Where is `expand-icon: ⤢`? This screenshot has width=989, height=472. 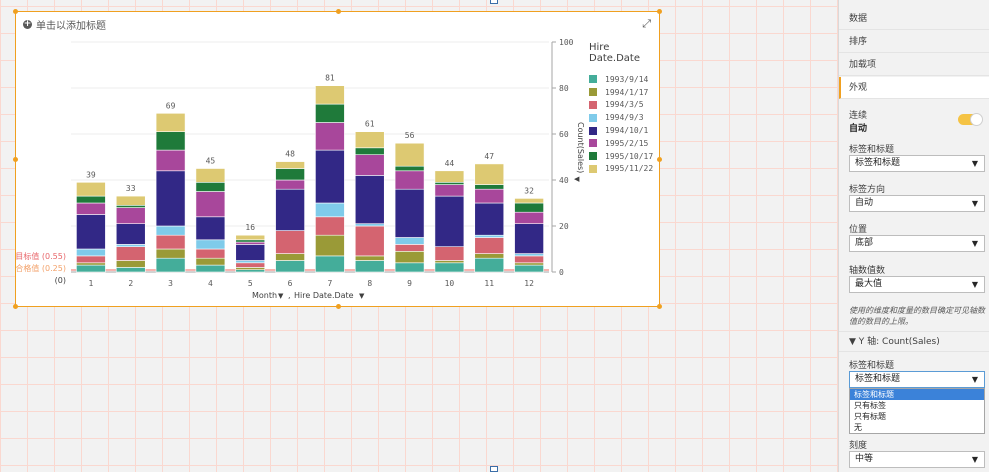 expand-icon: ⤢ is located at coordinates (646, 23).